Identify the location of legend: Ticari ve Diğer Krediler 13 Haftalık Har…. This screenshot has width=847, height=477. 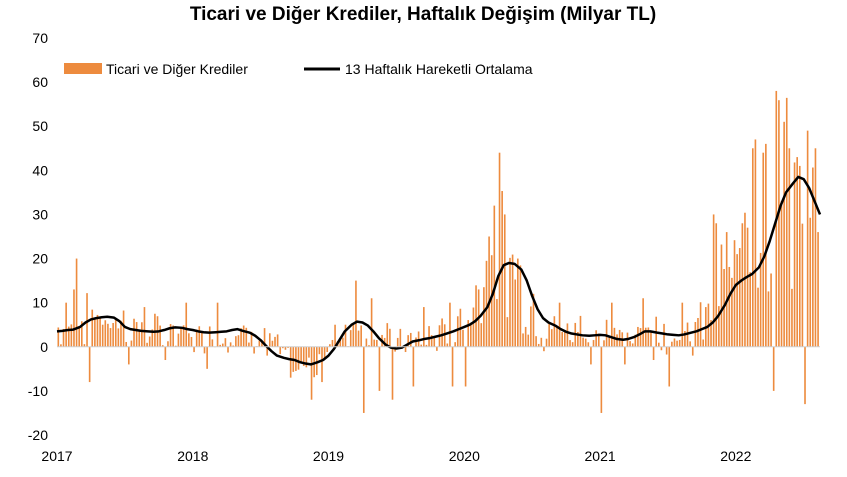
(298, 69).